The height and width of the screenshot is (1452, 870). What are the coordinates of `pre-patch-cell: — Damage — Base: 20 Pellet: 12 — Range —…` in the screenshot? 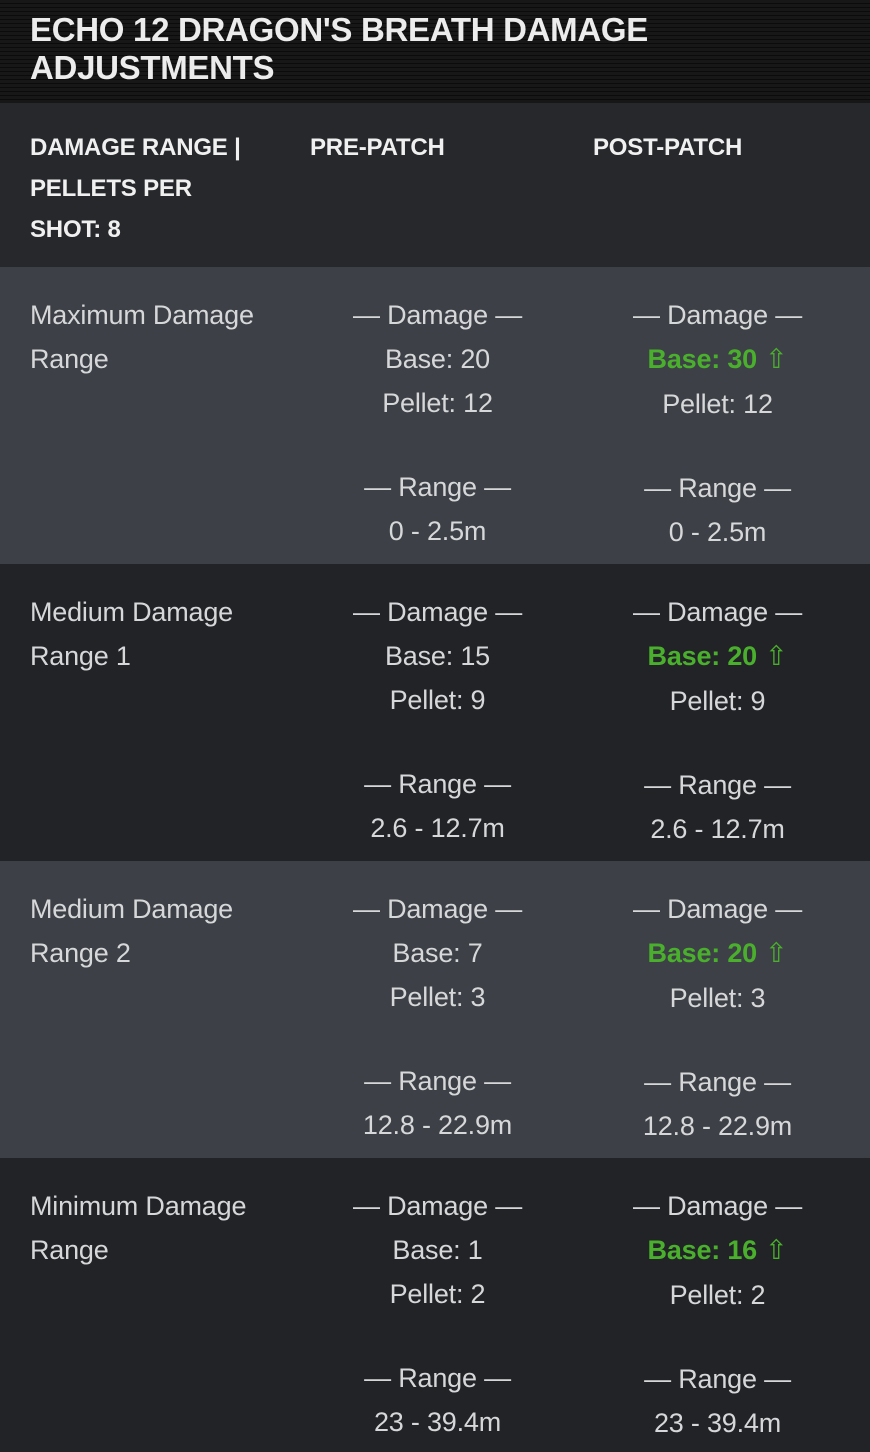 It's located at (437, 428).